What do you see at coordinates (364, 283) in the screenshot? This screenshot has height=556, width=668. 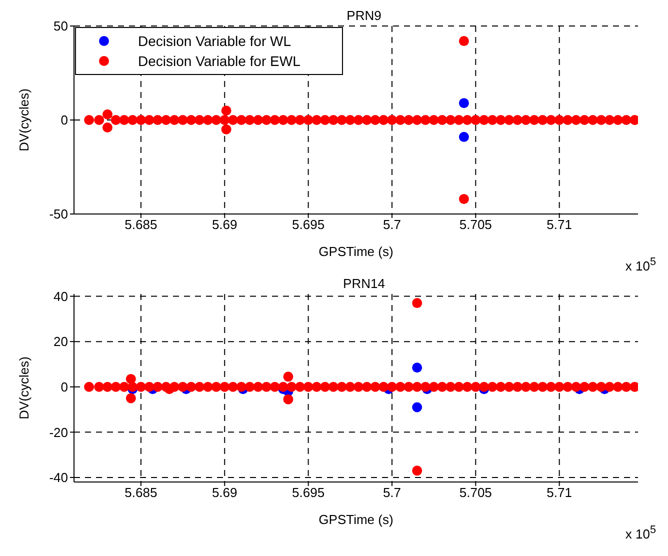 I see `chart-title: PRN14` at bounding box center [364, 283].